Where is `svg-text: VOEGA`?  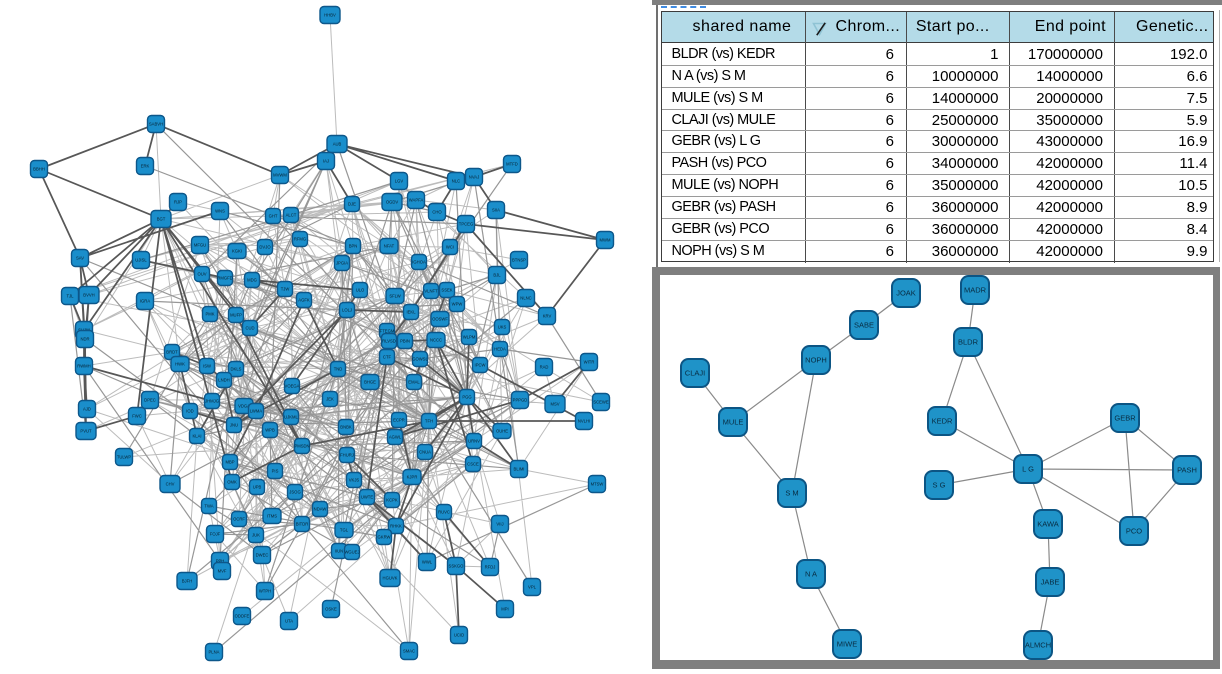
svg-text: VOEGA is located at coordinates (292, 386).